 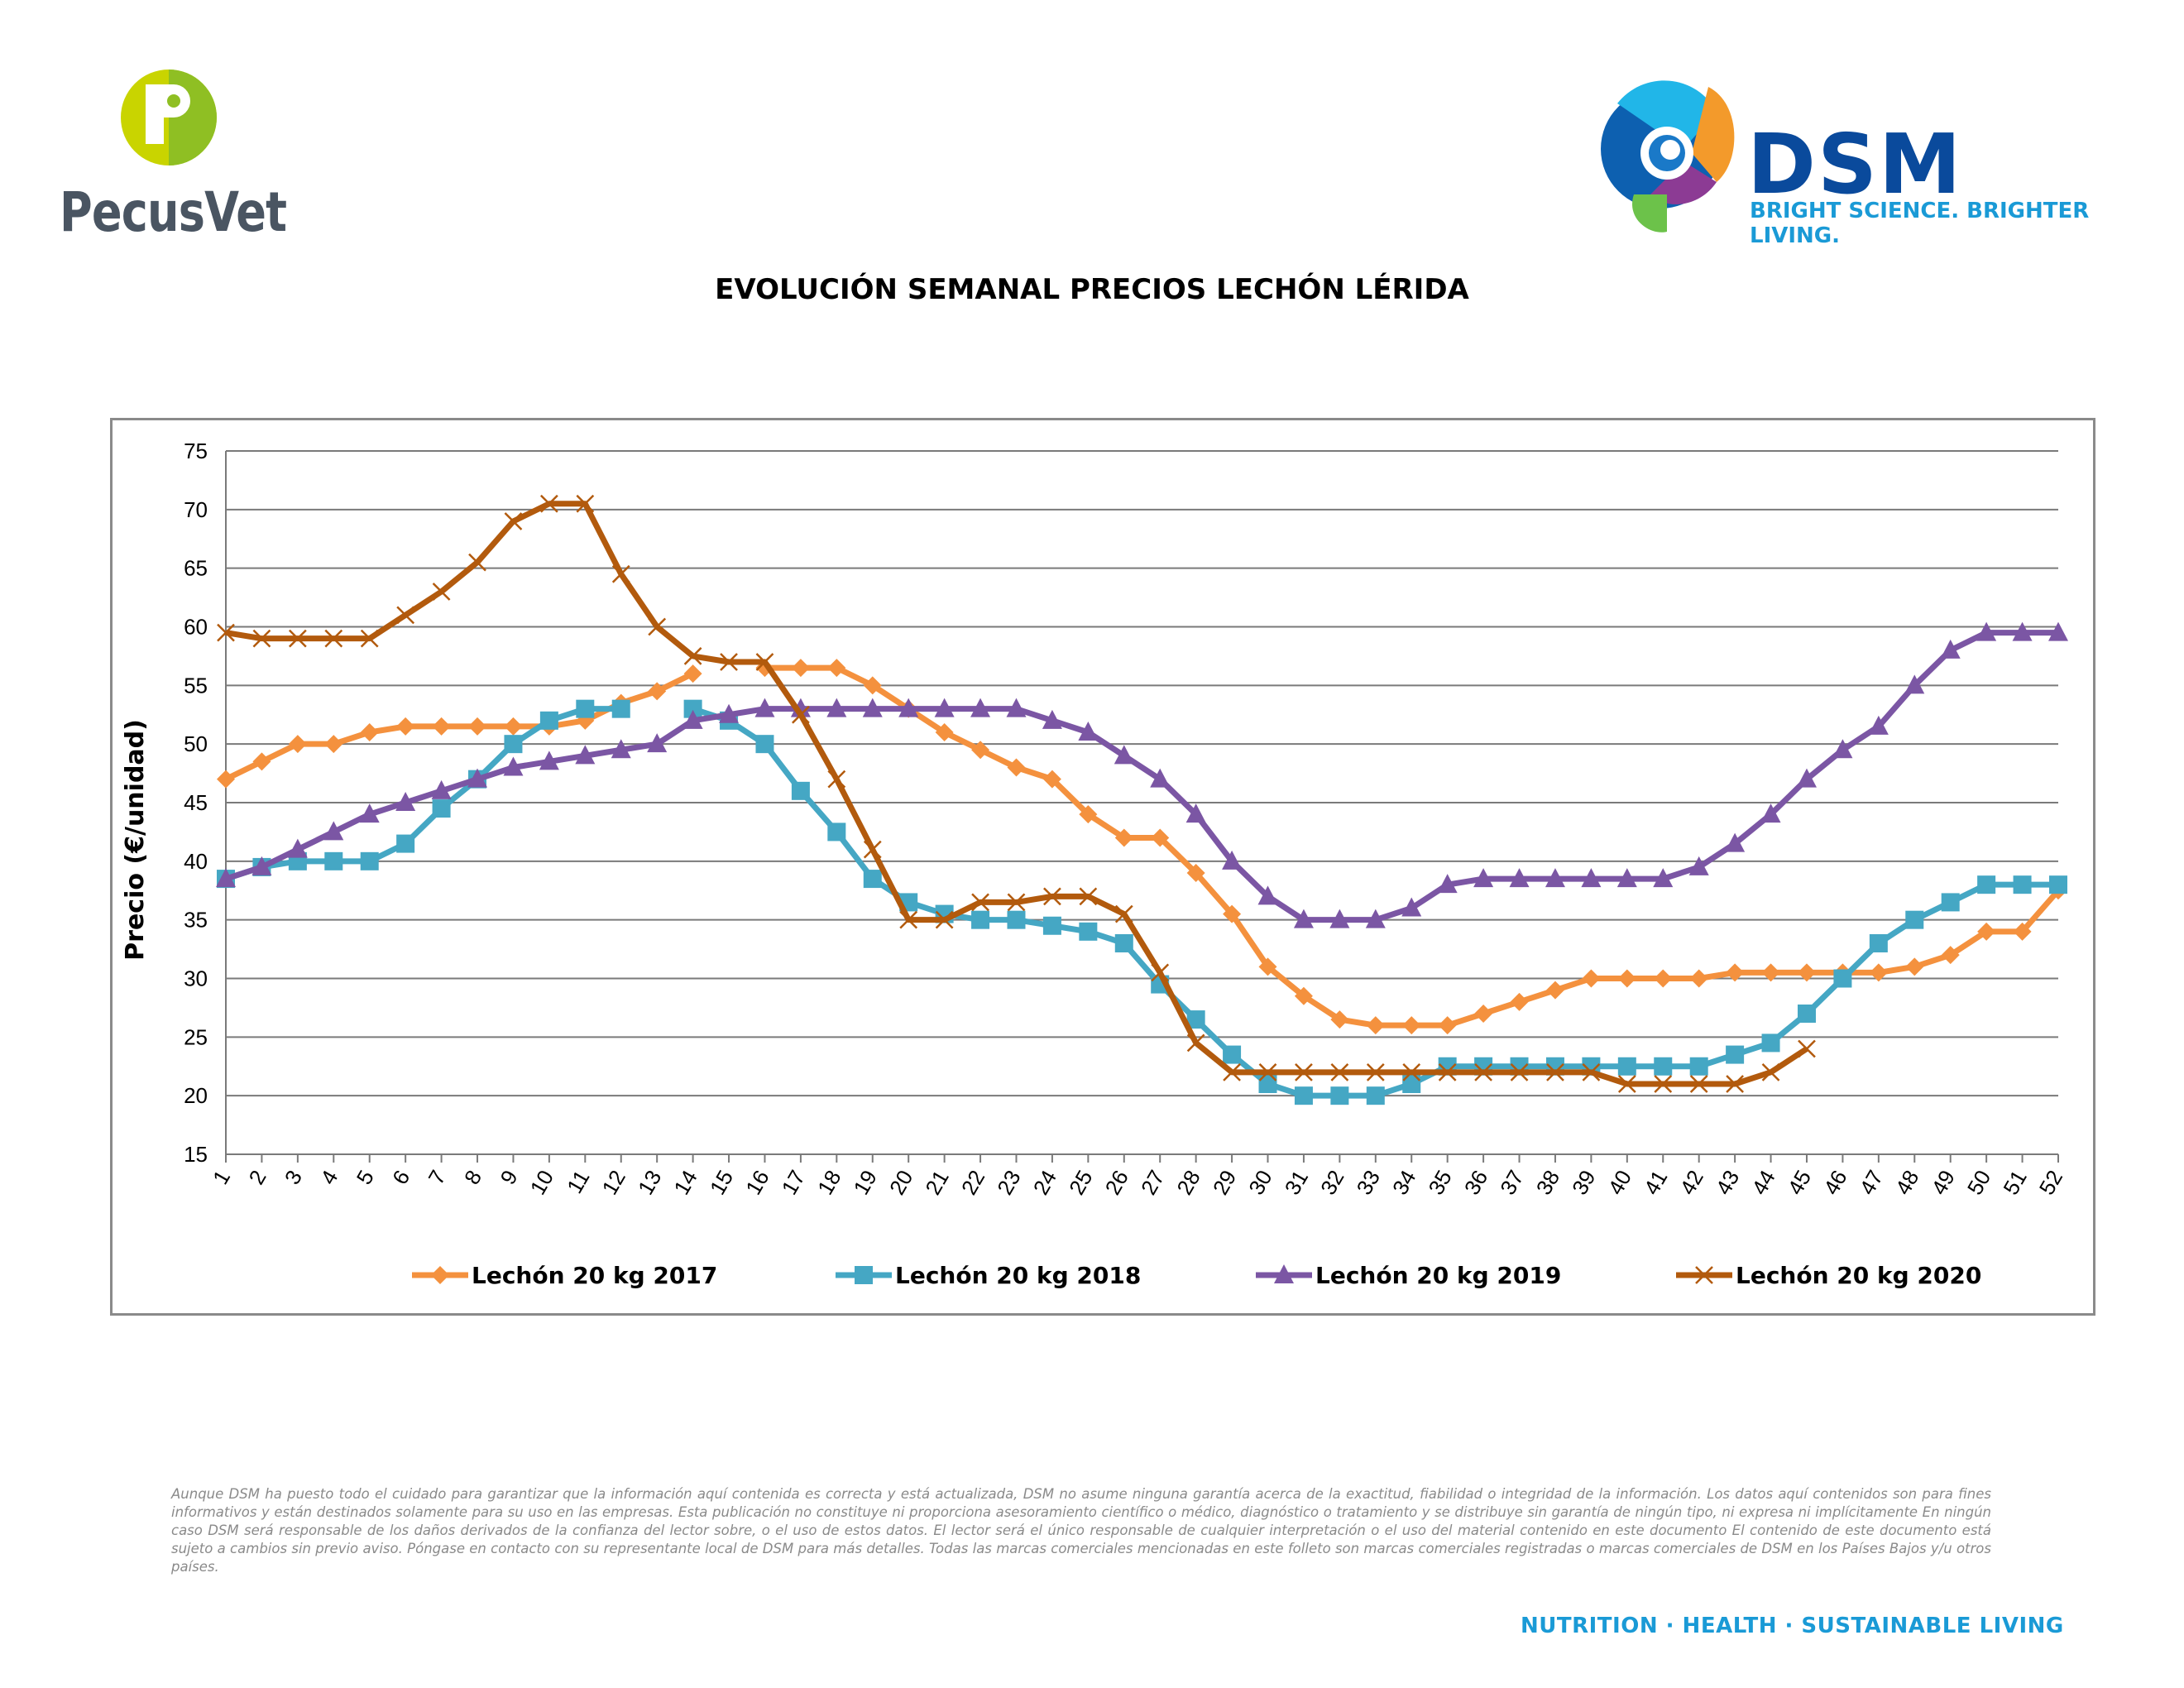 What do you see at coordinates (1655, 1182) in the screenshot?
I see `x-tick-label: 41` at bounding box center [1655, 1182].